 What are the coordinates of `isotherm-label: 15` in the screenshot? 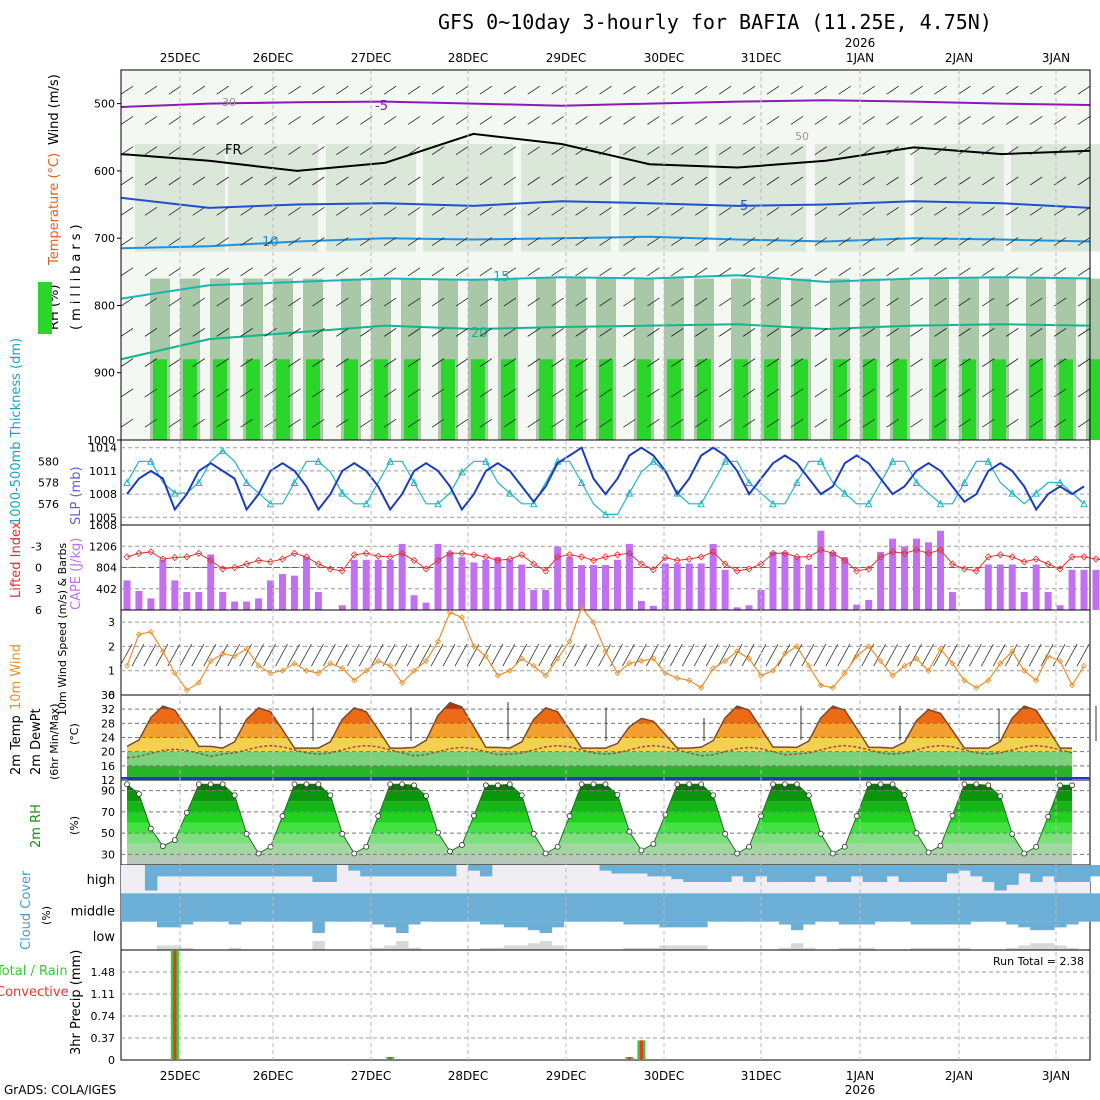 It's located at (501, 277).